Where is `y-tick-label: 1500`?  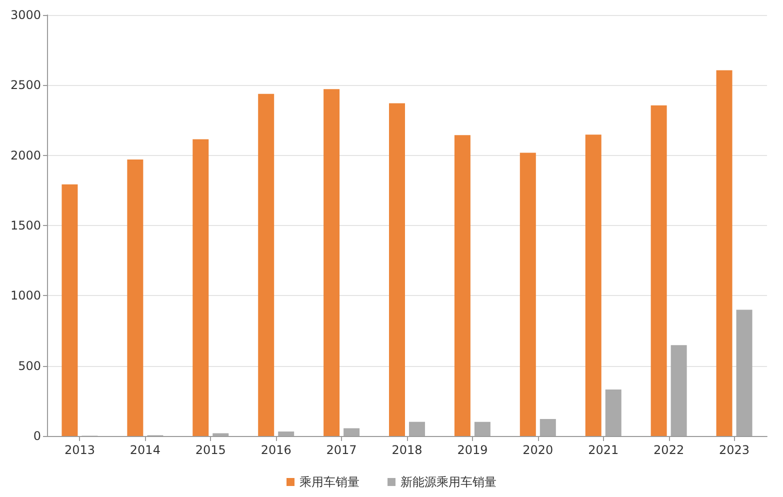 y-tick-label: 1500 is located at coordinates (25, 225).